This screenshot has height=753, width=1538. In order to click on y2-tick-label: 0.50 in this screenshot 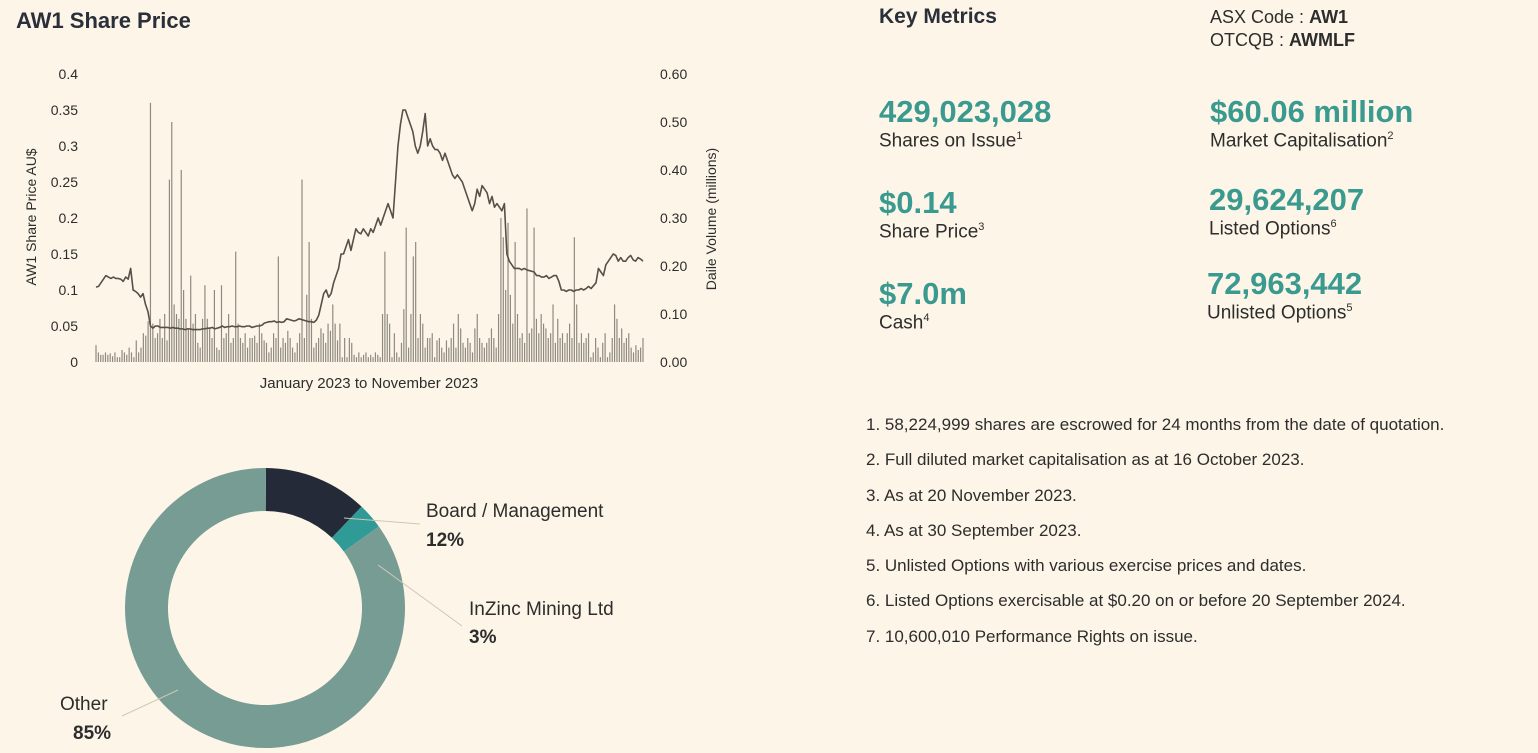, I will do `click(673, 122)`.